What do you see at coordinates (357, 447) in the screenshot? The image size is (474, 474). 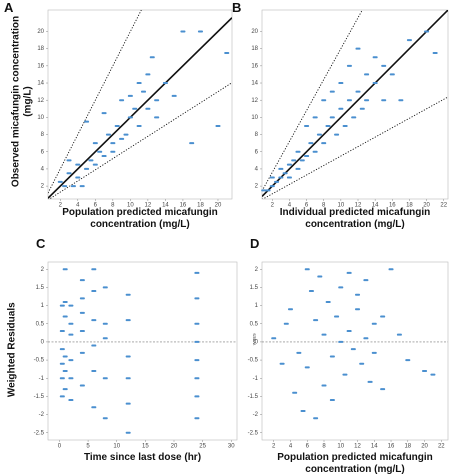 I see `x-tick-label: 12` at bounding box center [357, 447].